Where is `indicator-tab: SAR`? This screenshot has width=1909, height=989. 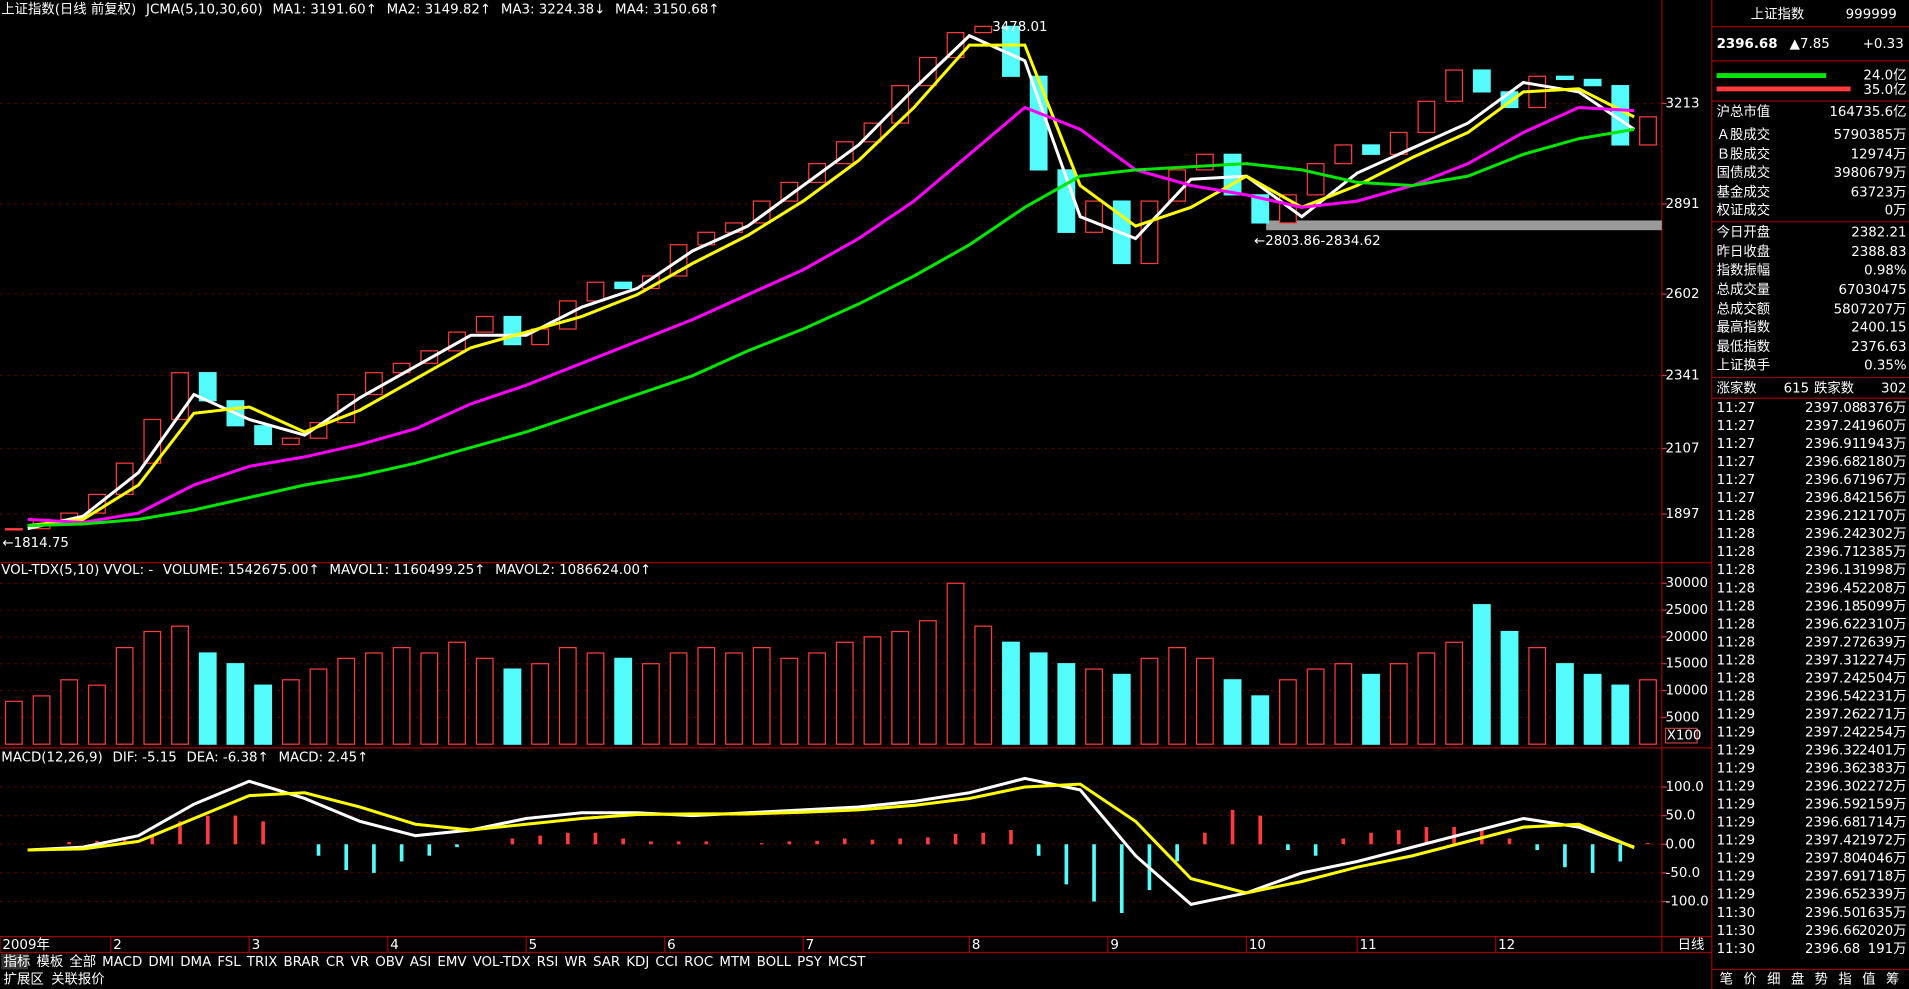
indicator-tab: SAR is located at coordinates (606, 962).